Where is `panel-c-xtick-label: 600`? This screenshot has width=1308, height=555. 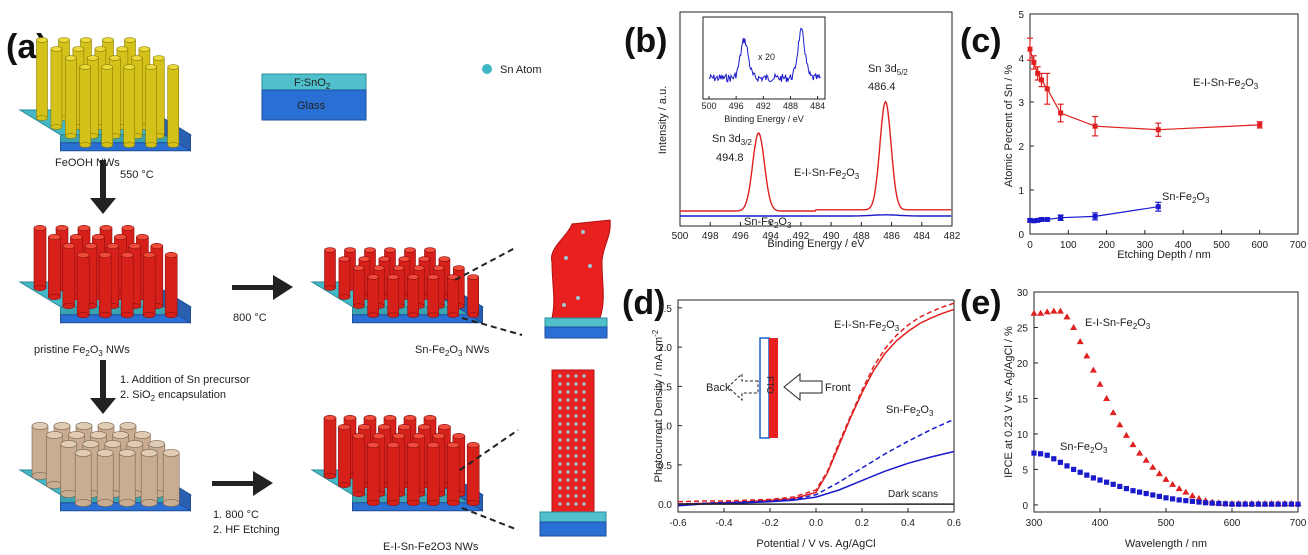
panel-c-xtick-label: 600 is located at coordinates (1259, 245).